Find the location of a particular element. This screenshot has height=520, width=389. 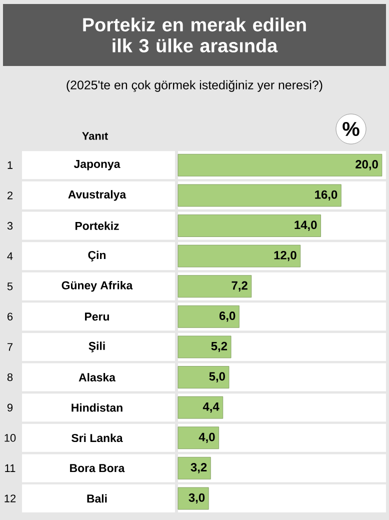

text: 5 is located at coordinates (10, 286).